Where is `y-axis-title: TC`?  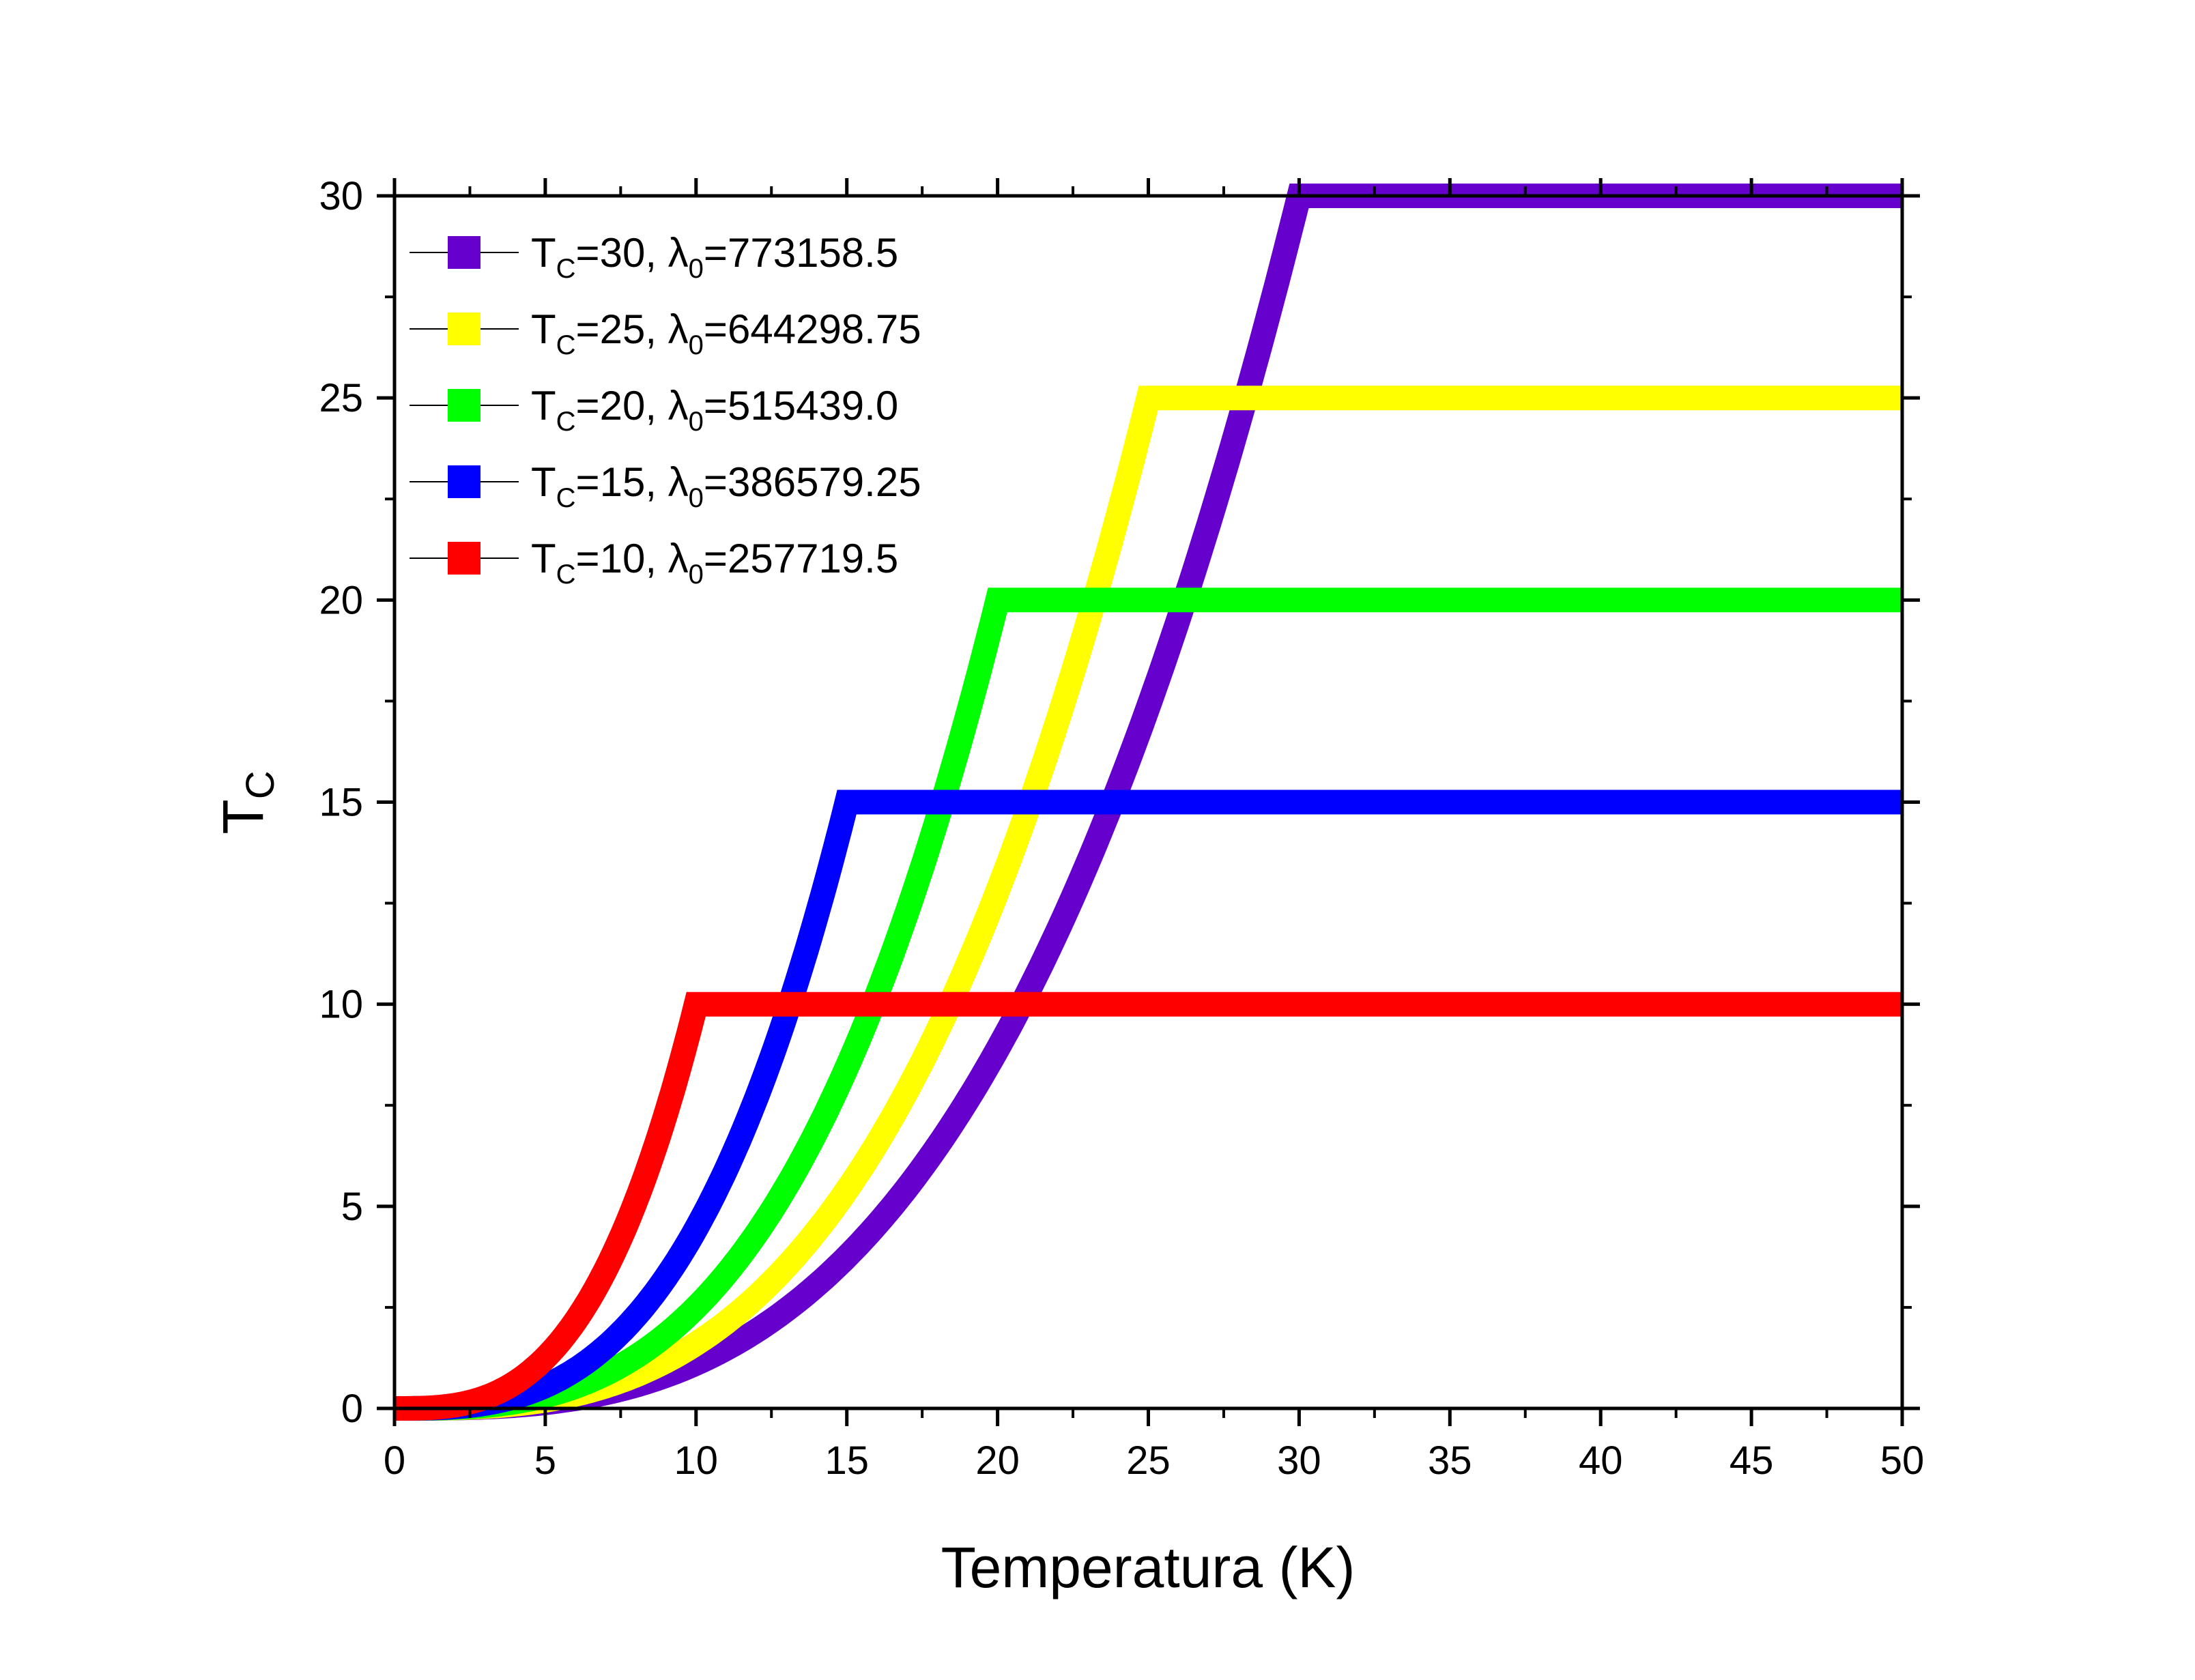 y-axis-title: TC is located at coordinates (247, 802).